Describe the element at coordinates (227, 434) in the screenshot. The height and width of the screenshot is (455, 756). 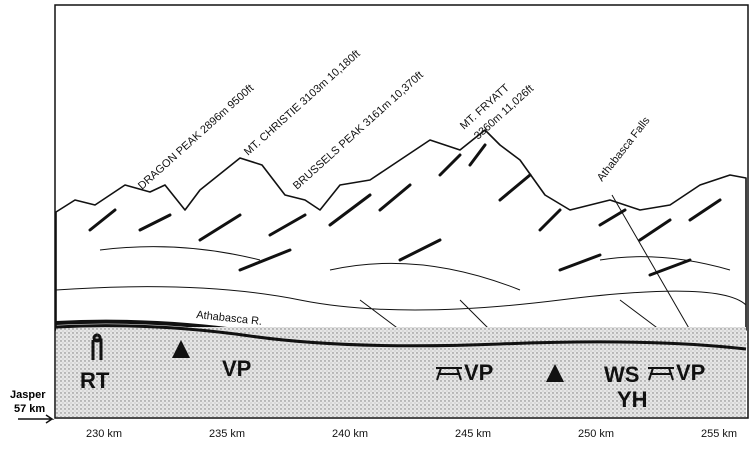
I see `axis-tick-label: 235 km` at that location.